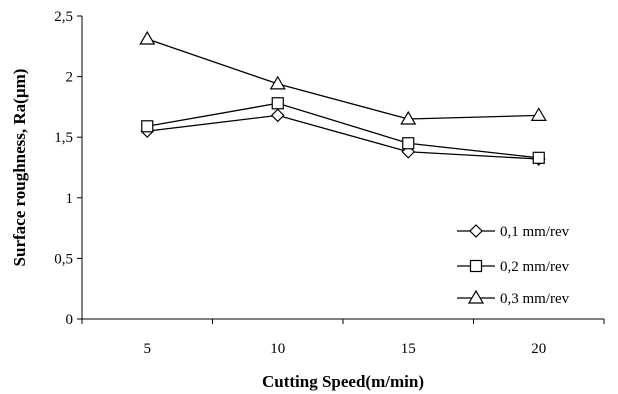 The width and height of the screenshot is (618, 394). I want to click on y-axis-title: Surface roughness, Ra(µm), so click(19, 168).